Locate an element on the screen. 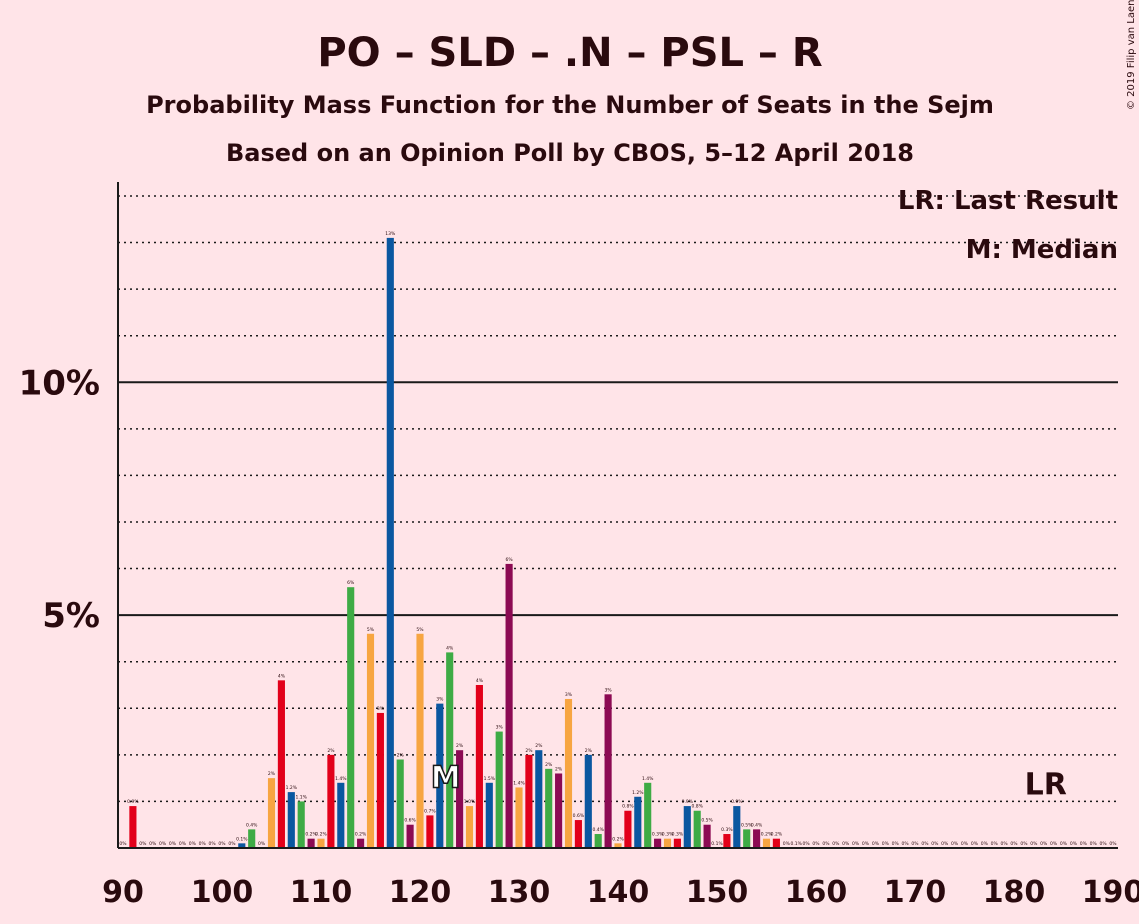  bar-label-118: 2% is located at coordinates (401, 756).